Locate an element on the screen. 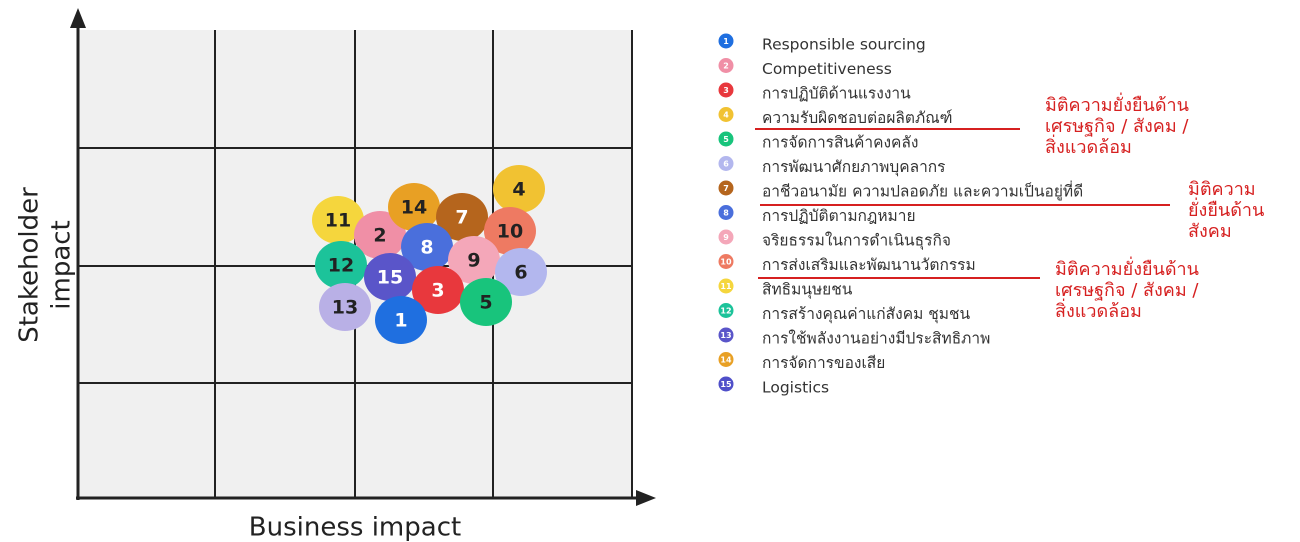  legend-text: การใช้พลังงานอย่างมีประสิทธิภาพ is located at coordinates (876, 339).